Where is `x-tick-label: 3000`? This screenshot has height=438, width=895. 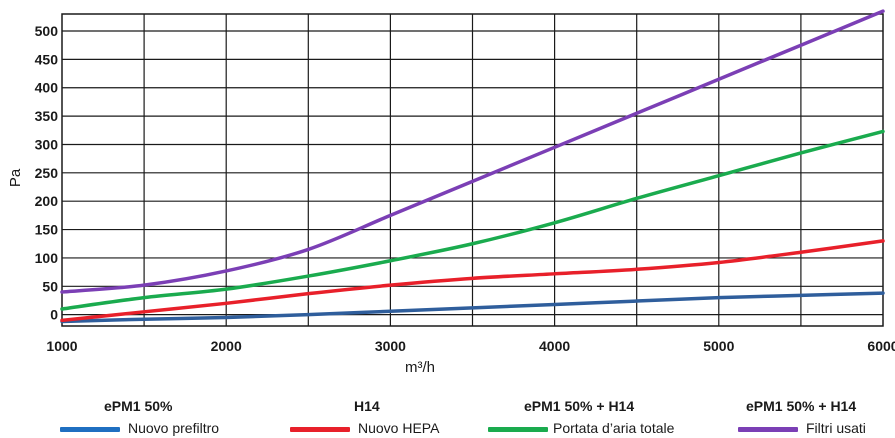 x-tick-label: 3000 is located at coordinates (390, 346).